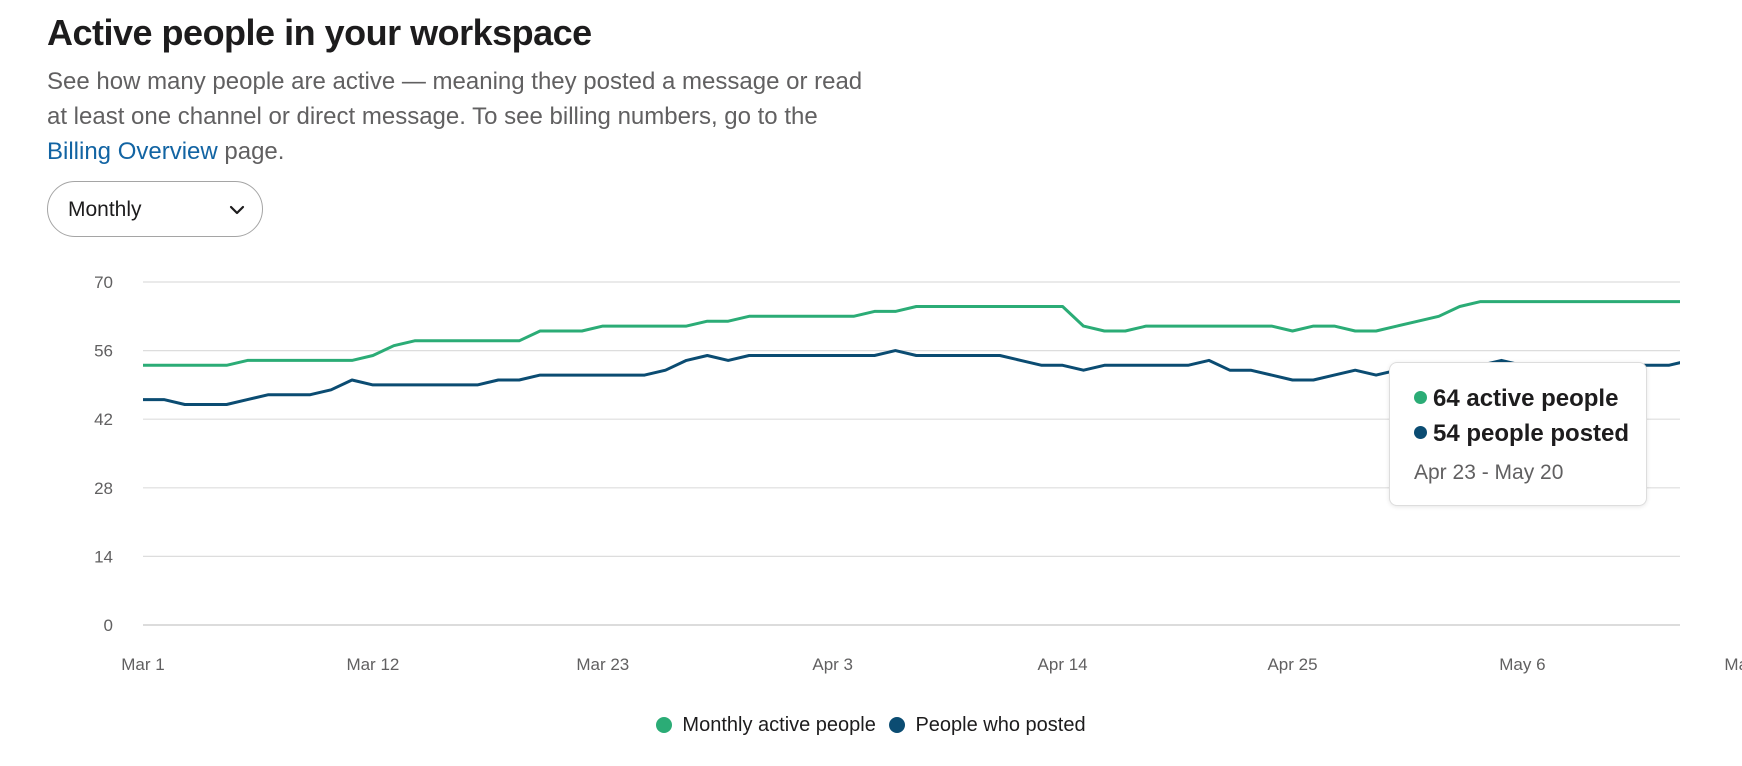 The image size is (1742, 766). I want to click on x-tick-label: Apr 25, so click(1292, 664).